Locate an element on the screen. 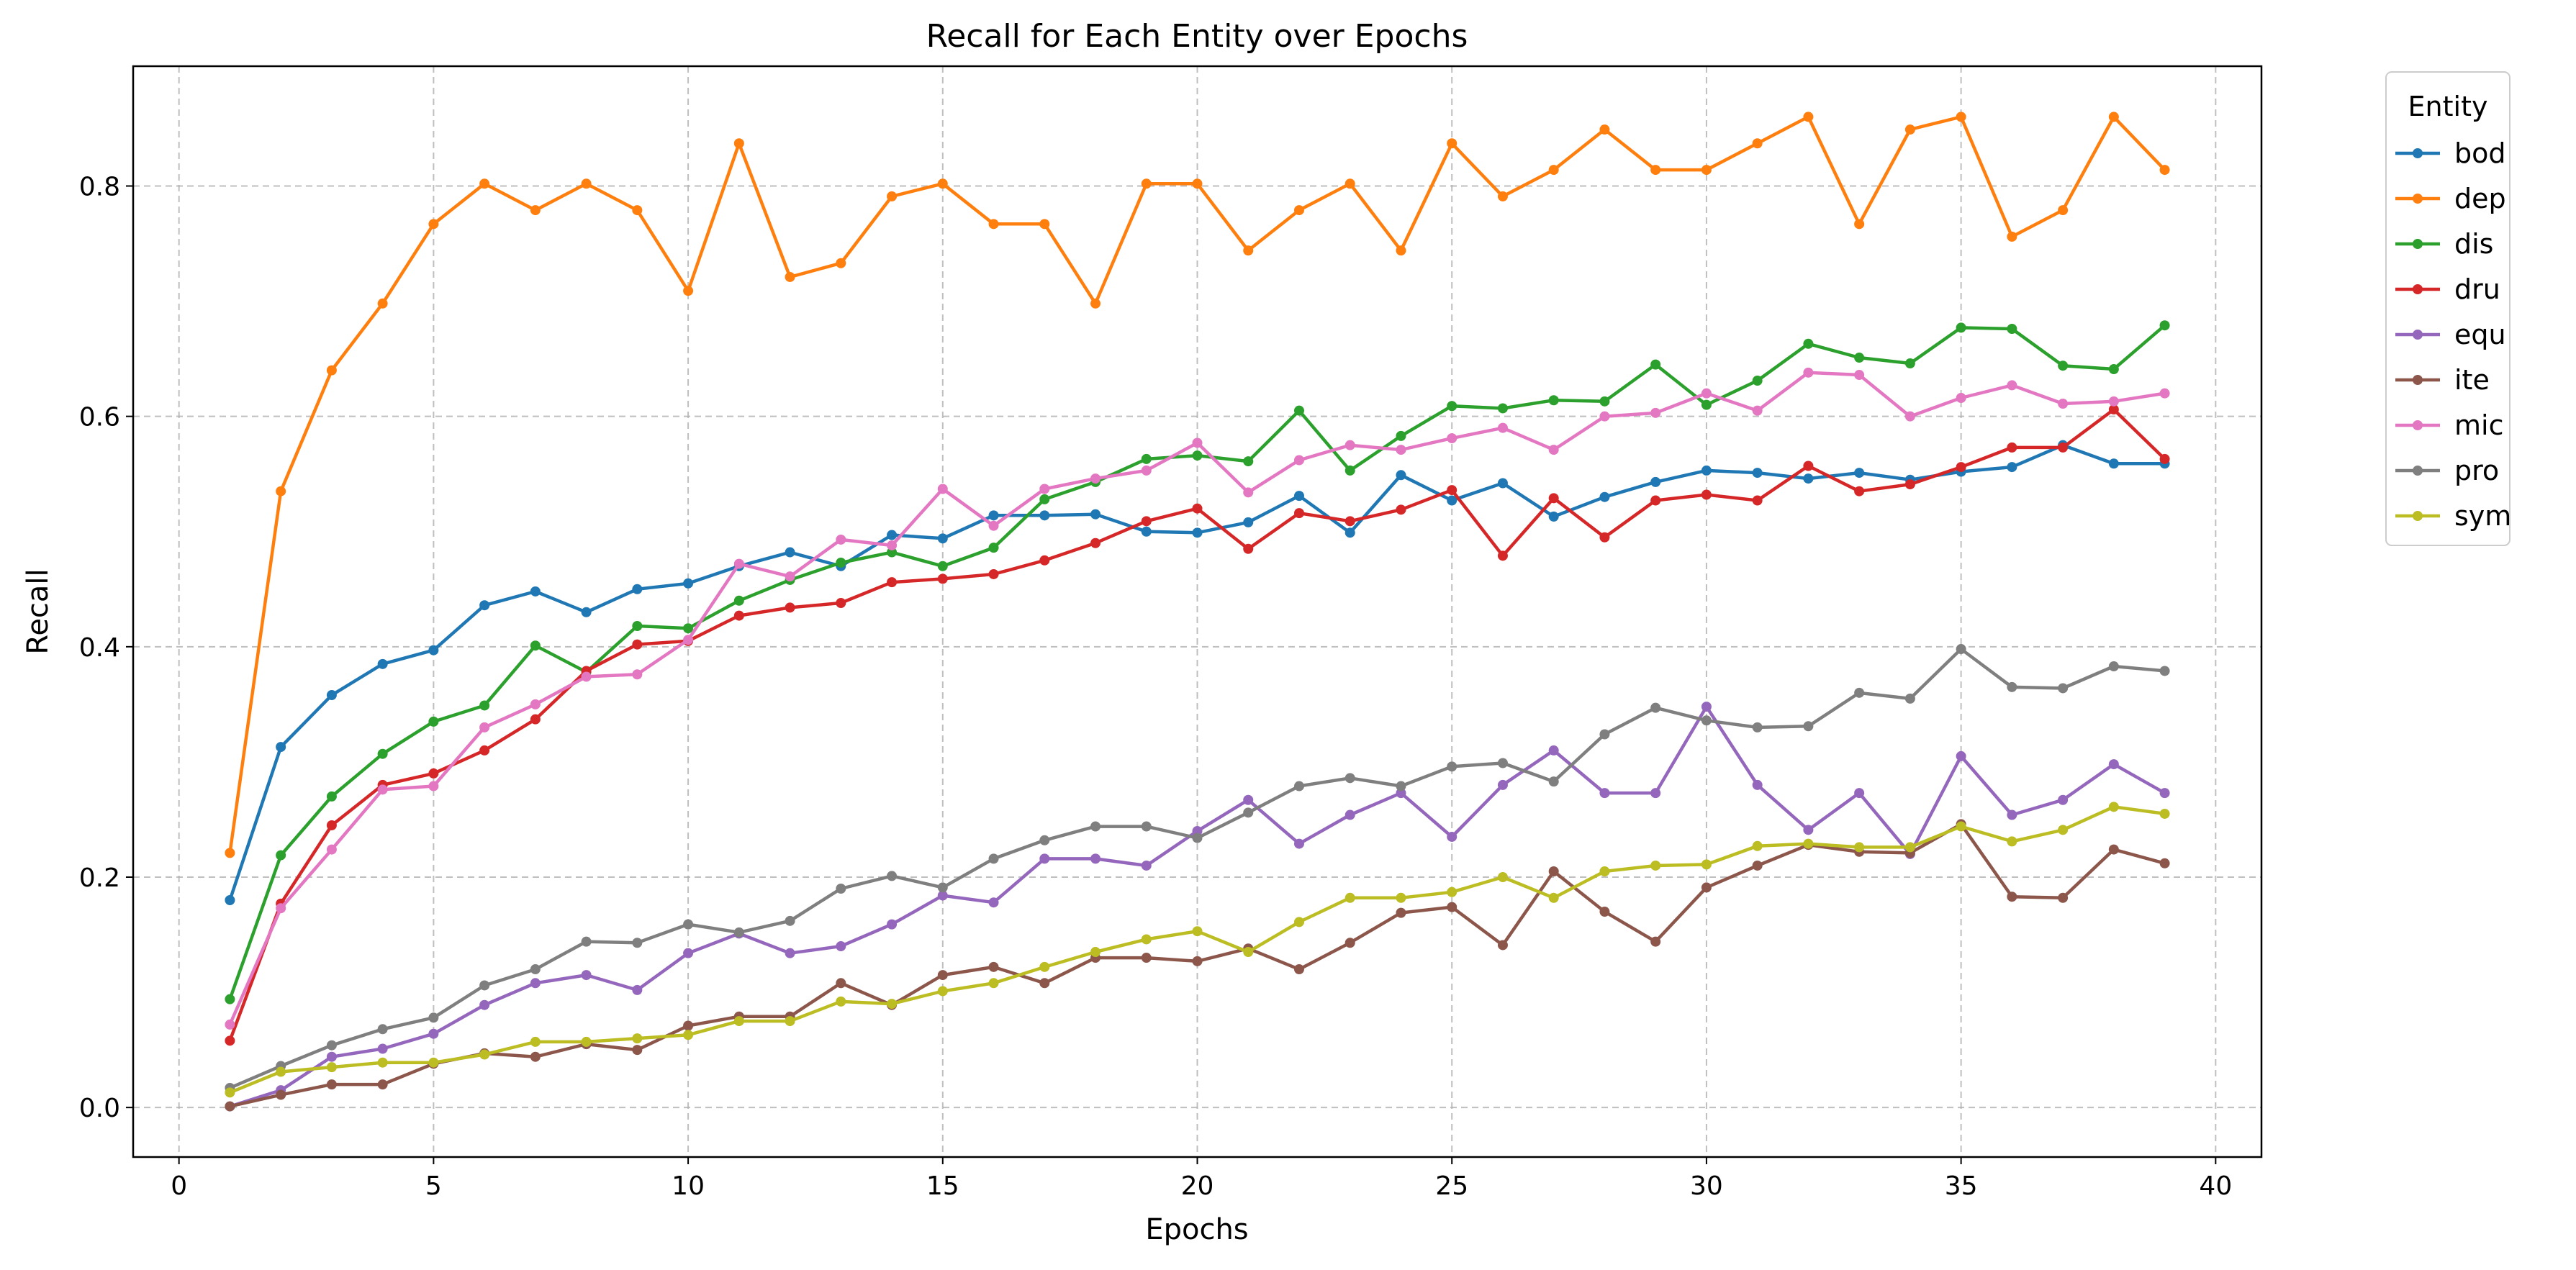 The image size is (2576, 1270). legend-entry-equ: equ is located at coordinates (2450, 334).